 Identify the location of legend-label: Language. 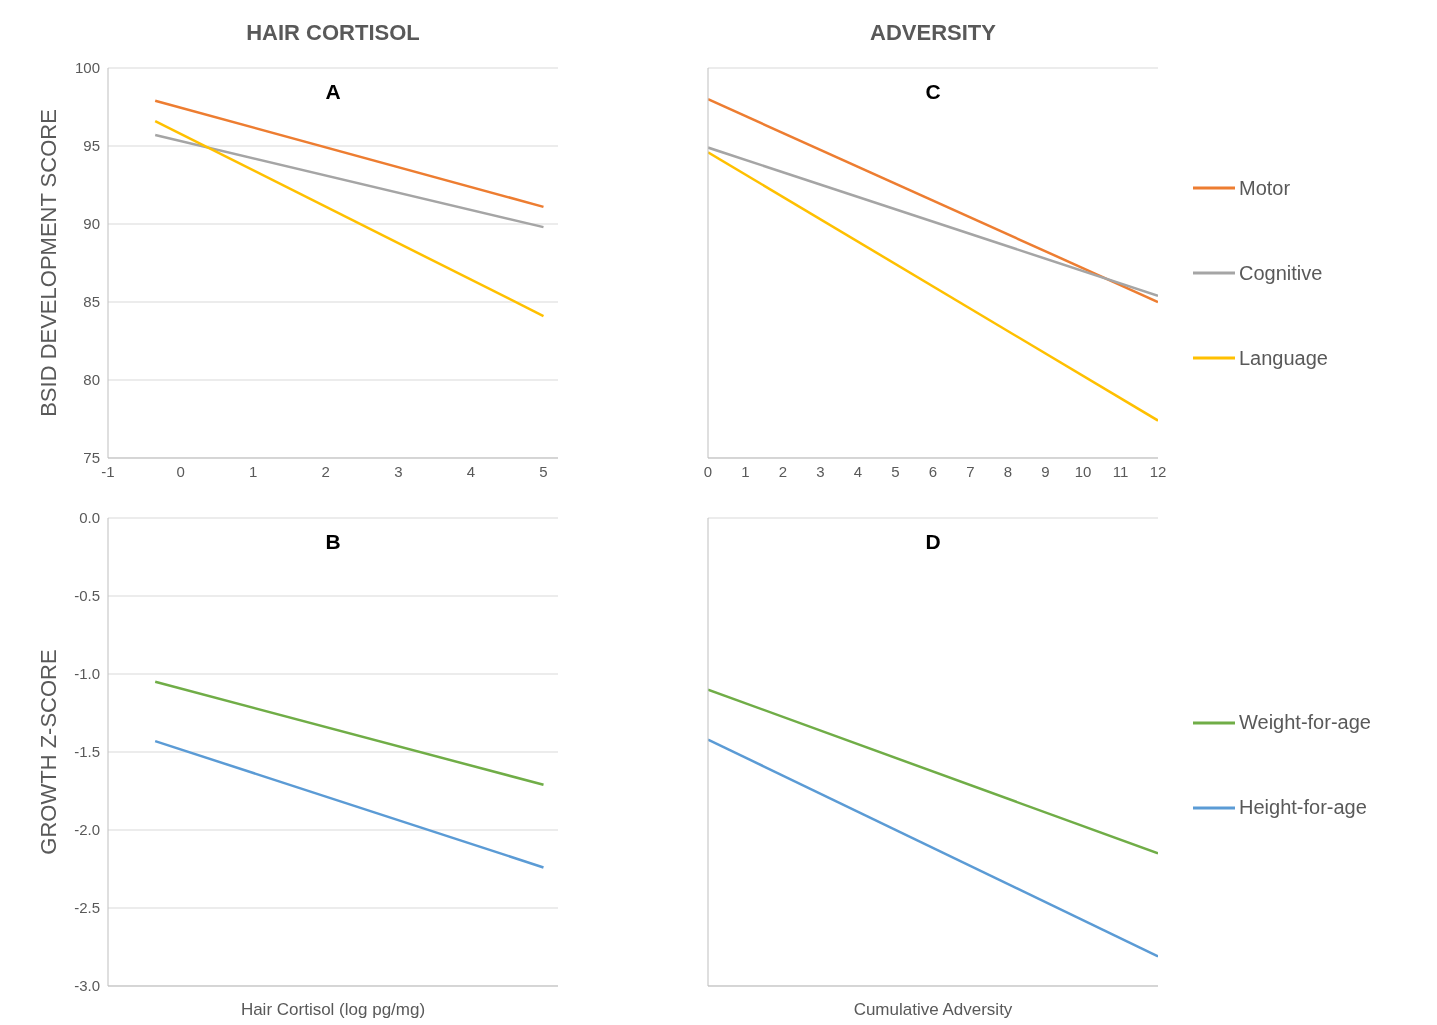
(1283, 358).